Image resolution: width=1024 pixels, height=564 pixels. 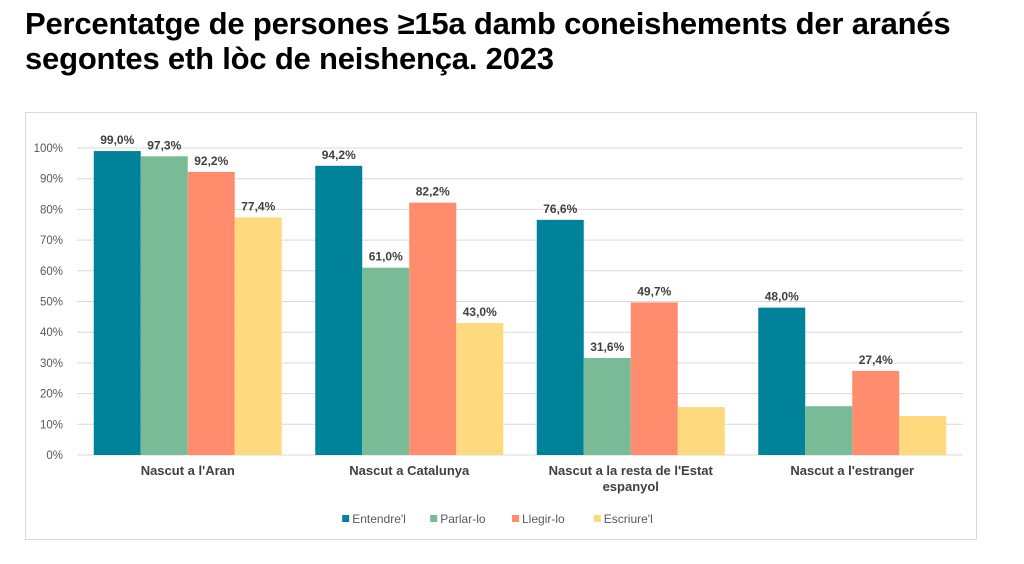 What do you see at coordinates (164, 145) in the screenshot?
I see `data-label: 97,3%` at bounding box center [164, 145].